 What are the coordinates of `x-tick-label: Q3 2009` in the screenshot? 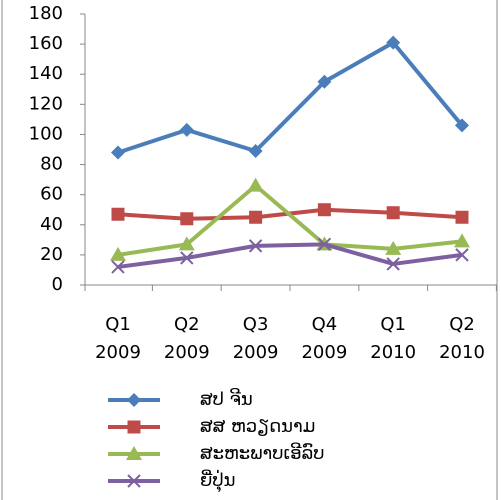 It's located at (256, 338).